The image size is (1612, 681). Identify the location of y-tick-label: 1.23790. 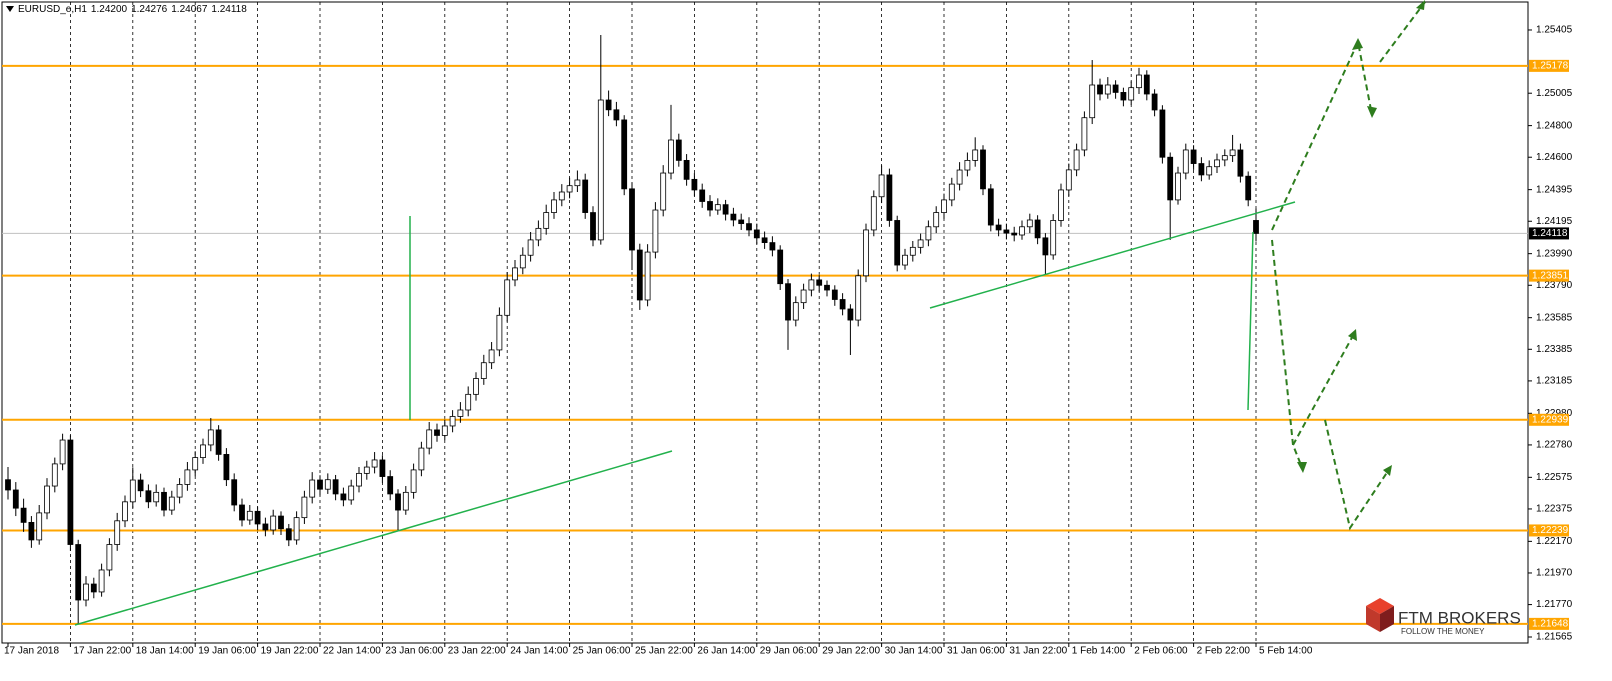
(1554, 285).